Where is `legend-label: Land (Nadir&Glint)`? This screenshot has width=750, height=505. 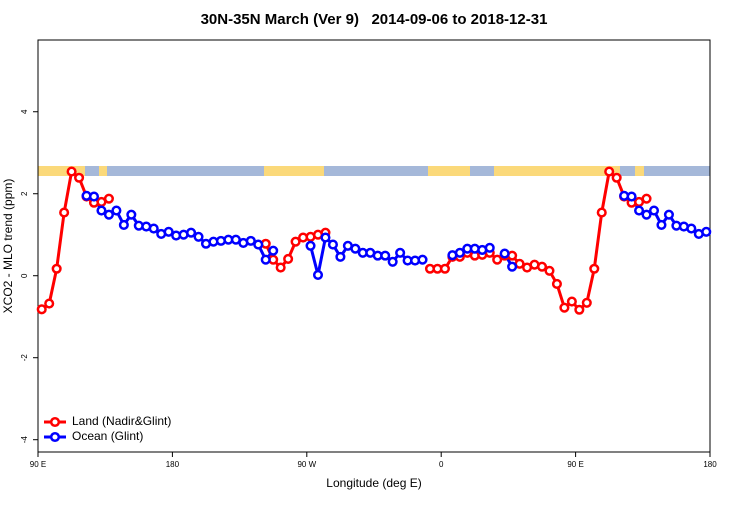 legend-label: Land (Nadir&Glint) is located at coordinates (121, 421).